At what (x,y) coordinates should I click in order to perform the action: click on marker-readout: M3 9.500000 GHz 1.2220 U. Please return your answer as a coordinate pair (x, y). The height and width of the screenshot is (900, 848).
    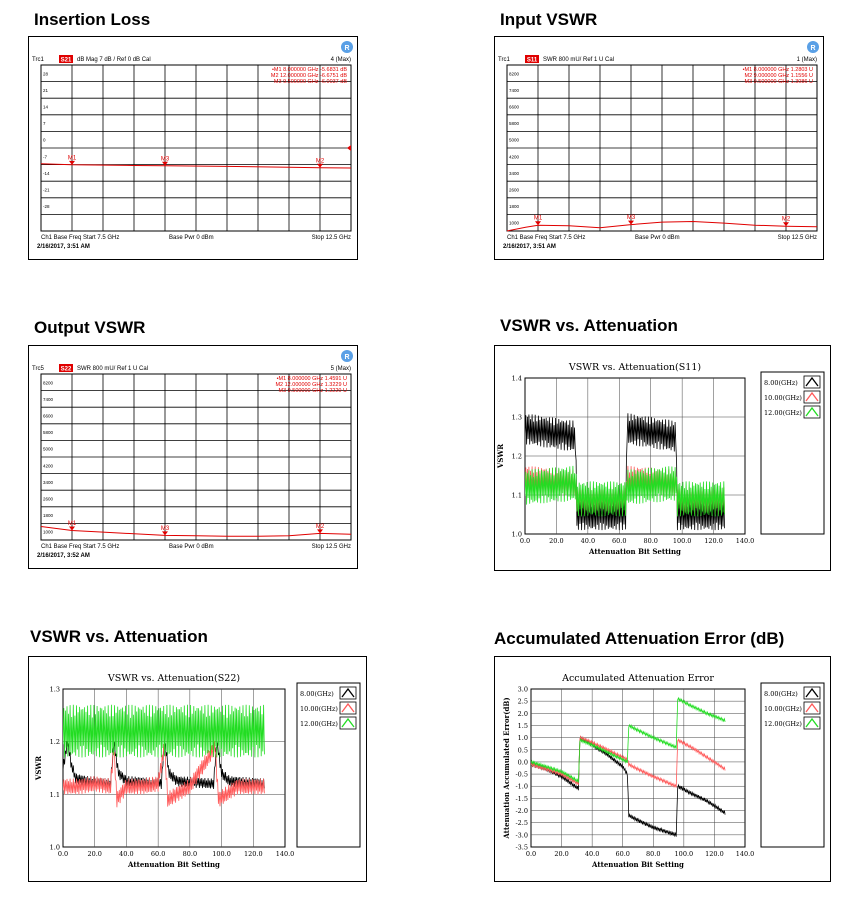
    Looking at the image, I should click on (313, 391).